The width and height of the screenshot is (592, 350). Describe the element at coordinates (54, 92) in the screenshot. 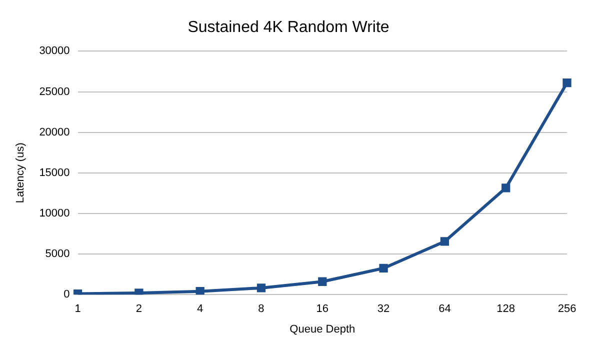

I see `y-tick-label: 25000` at that location.